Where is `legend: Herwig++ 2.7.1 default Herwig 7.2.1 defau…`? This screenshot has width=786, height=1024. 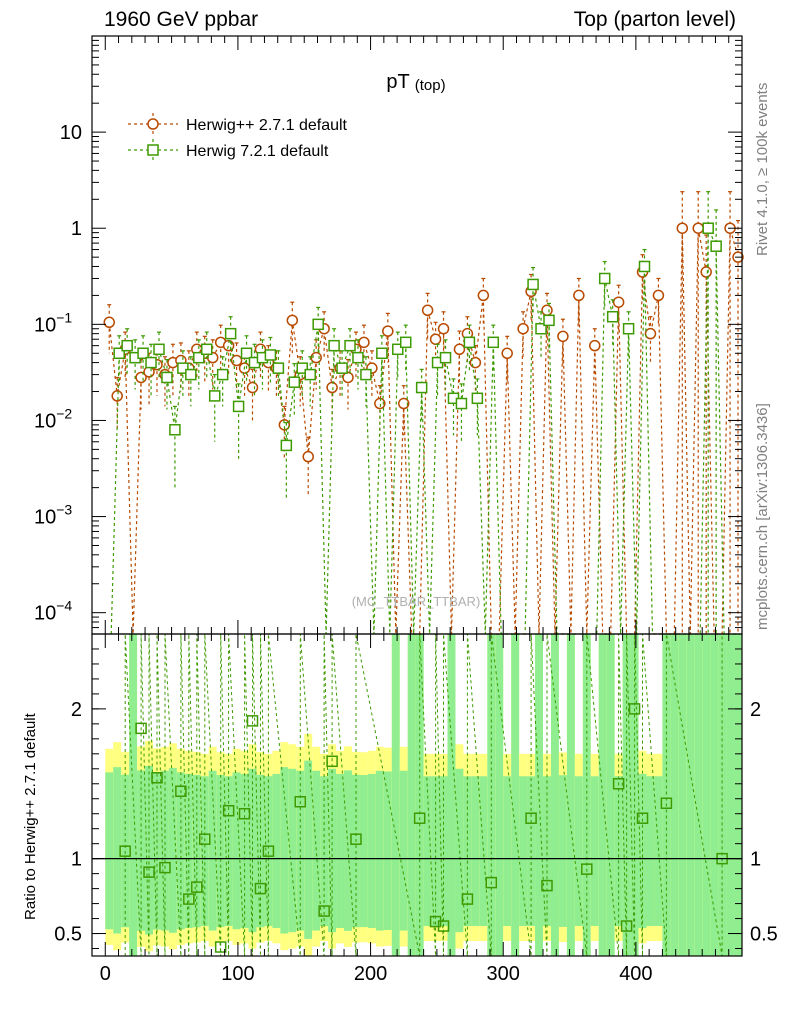
legend: Herwig++ 2.7.1 default Herwig 7.2.1 defau… is located at coordinates (238, 137).